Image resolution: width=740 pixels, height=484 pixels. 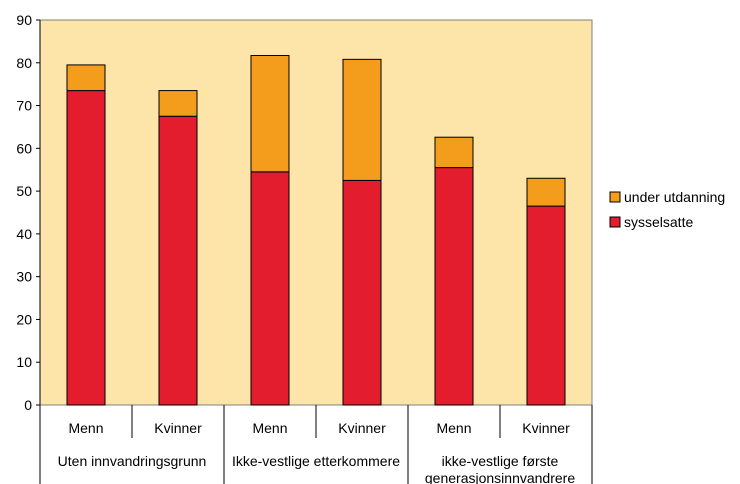 What do you see at coordinates (24, 63) in the screenshot?
I see `y-tick-label: 80` at bounding box center [24, 63].